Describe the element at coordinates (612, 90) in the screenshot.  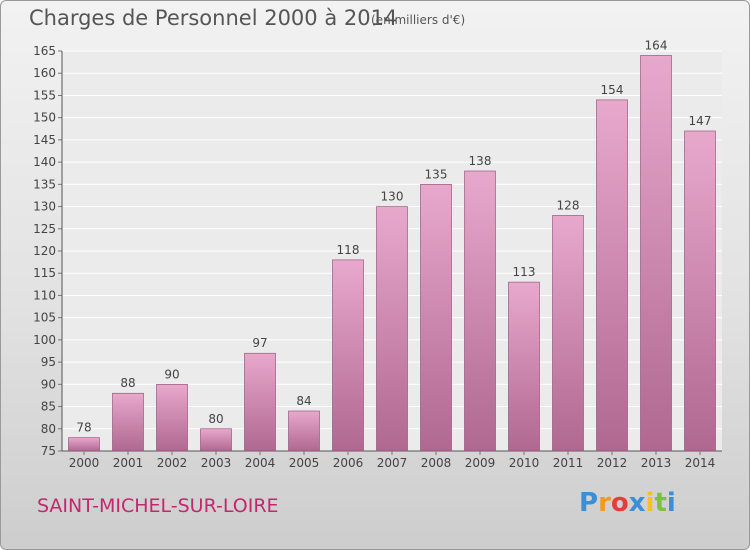
I see `data-label: 154` at that location.